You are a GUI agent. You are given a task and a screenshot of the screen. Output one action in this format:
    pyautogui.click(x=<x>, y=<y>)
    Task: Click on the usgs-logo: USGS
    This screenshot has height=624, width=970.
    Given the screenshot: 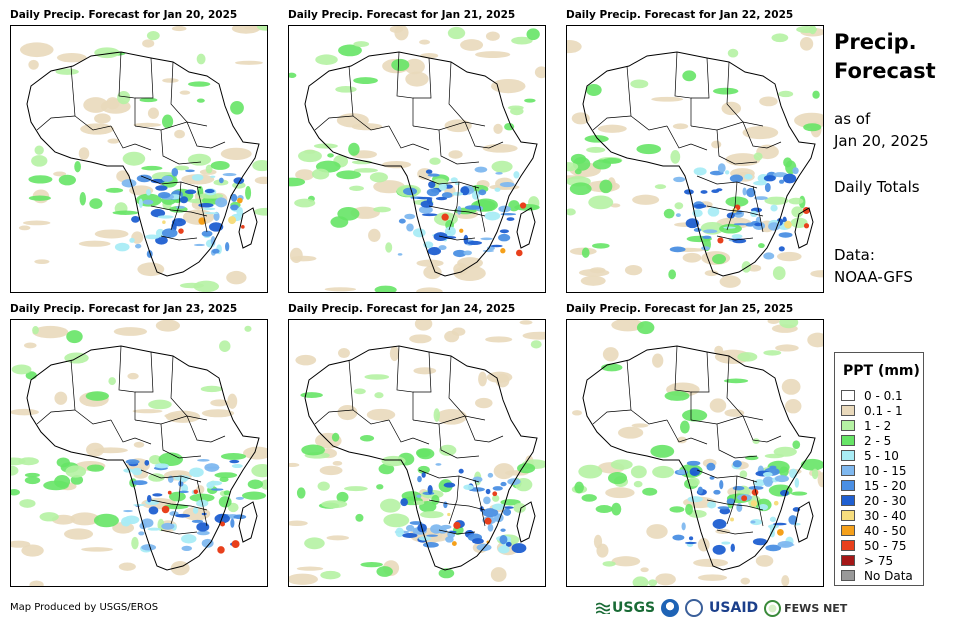 What is the action you would take?
    pyautogui.click(x=625, y=608)
    